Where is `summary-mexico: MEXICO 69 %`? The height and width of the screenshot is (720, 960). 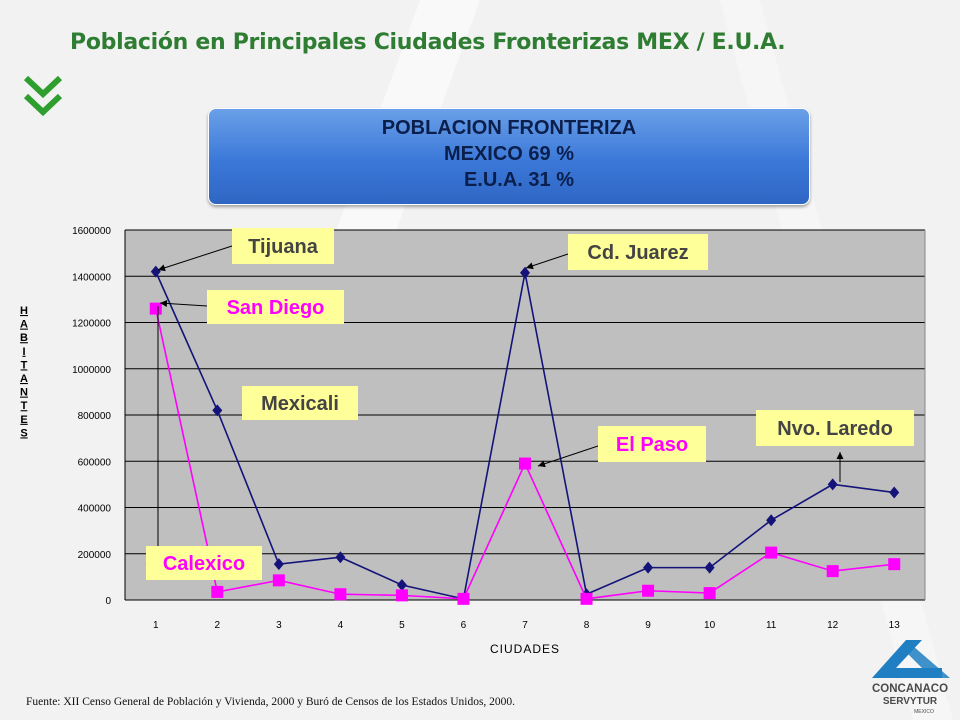
summary-mexico: MEXICO 69 % is located at coordinates (509, 154).